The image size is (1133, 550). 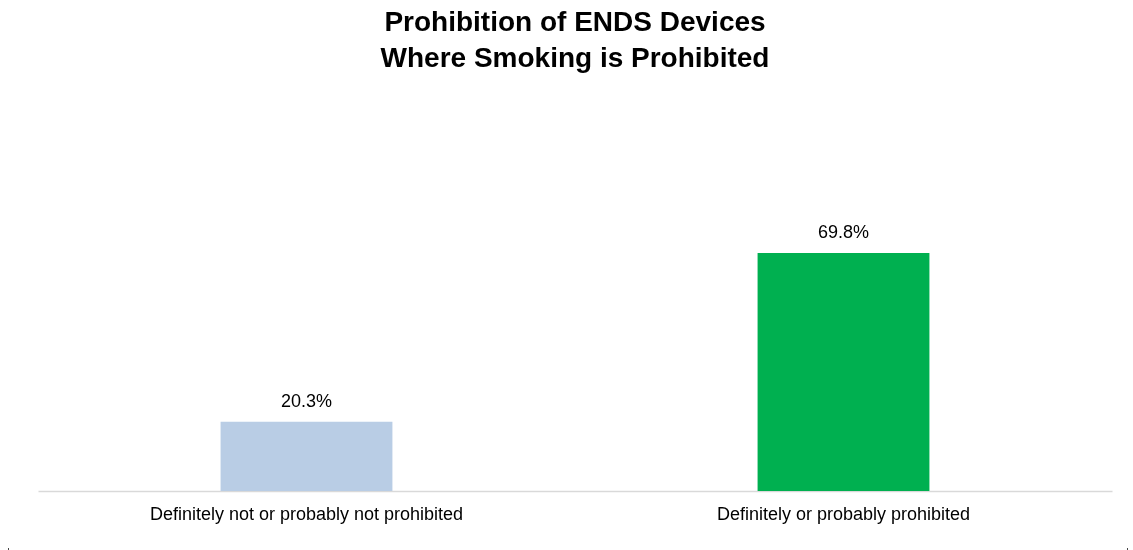 I want to click on data-label: 69.8%, so click(x=843, y=232).